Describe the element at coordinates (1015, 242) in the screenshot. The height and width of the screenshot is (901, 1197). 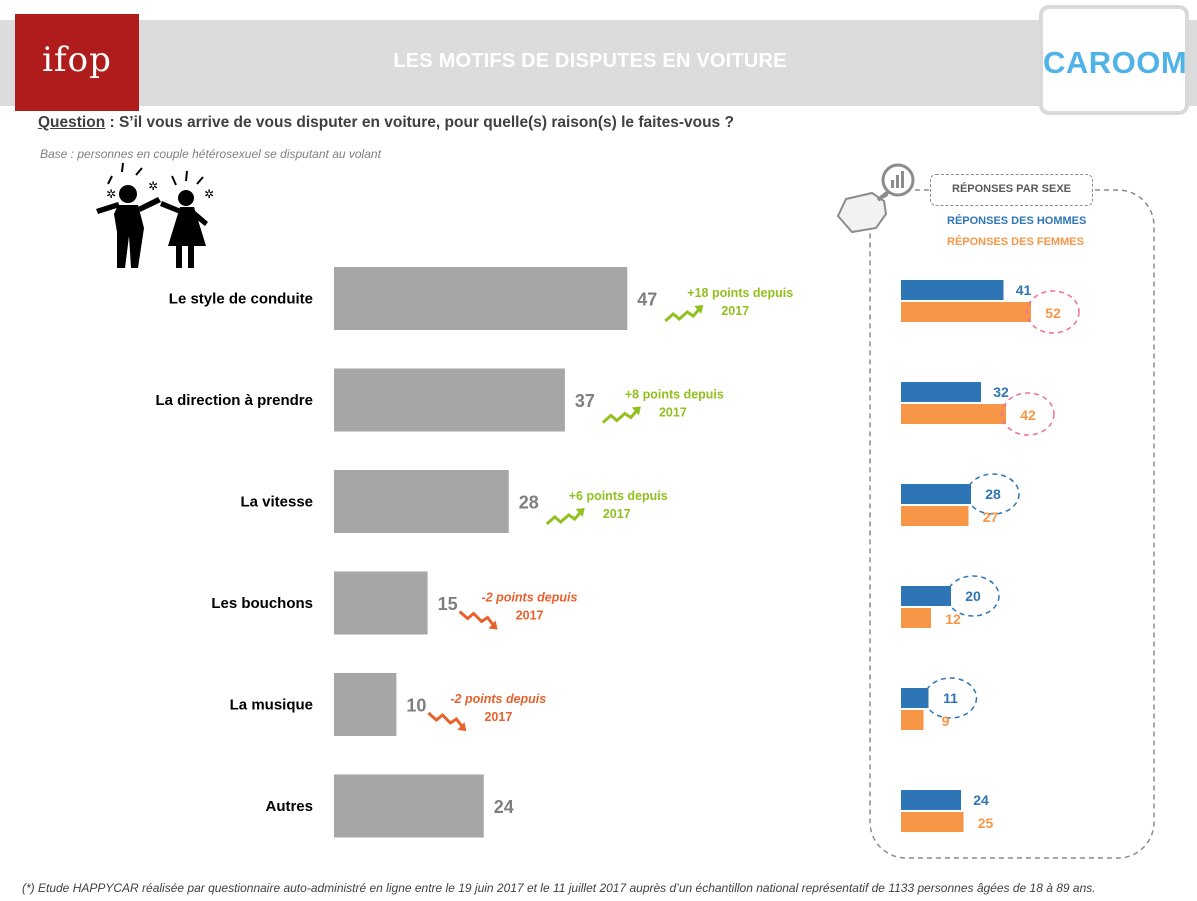
I see `legend-women: RÉPONSES DES FEMMES` at that location.